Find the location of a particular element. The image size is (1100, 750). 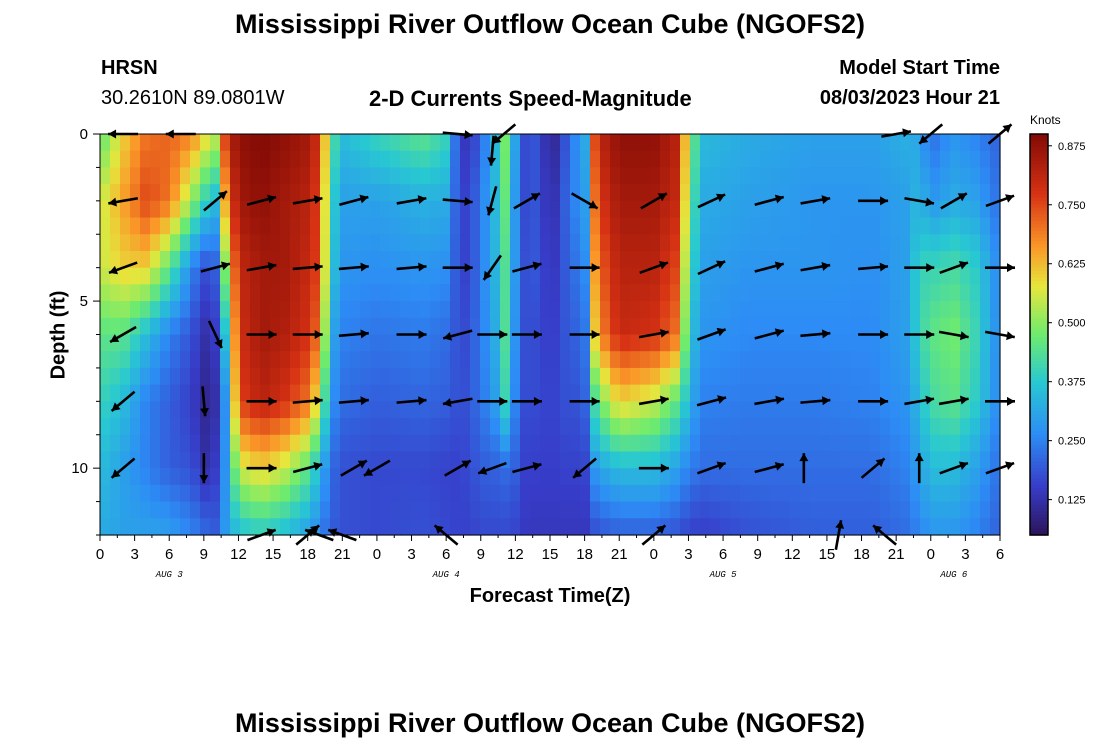

x-tick-label: 15 is located at coordinates (827, 554).